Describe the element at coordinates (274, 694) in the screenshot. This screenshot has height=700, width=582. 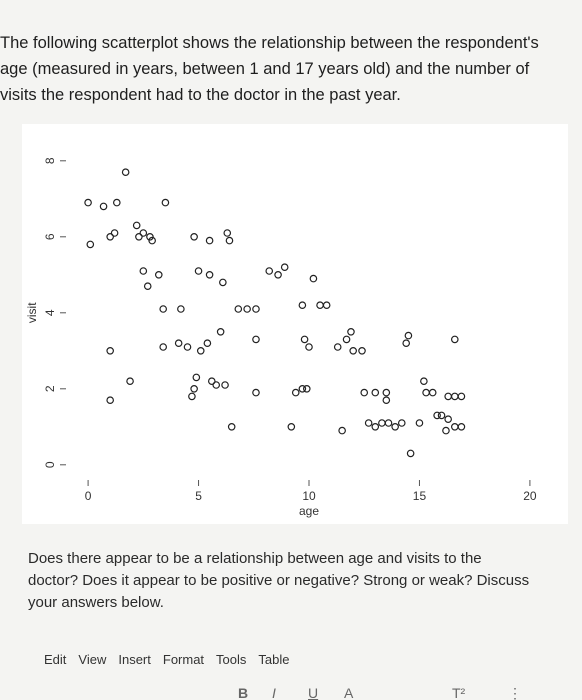
I see `italic-button: I` at that location.